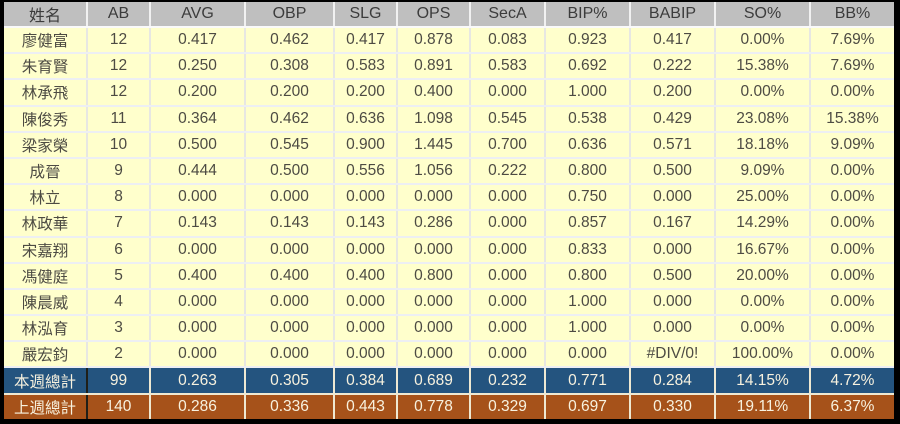 The width and height of the screenshot is (900, 424). I want to click on stat-cell: 1.056, so click(434, 171).